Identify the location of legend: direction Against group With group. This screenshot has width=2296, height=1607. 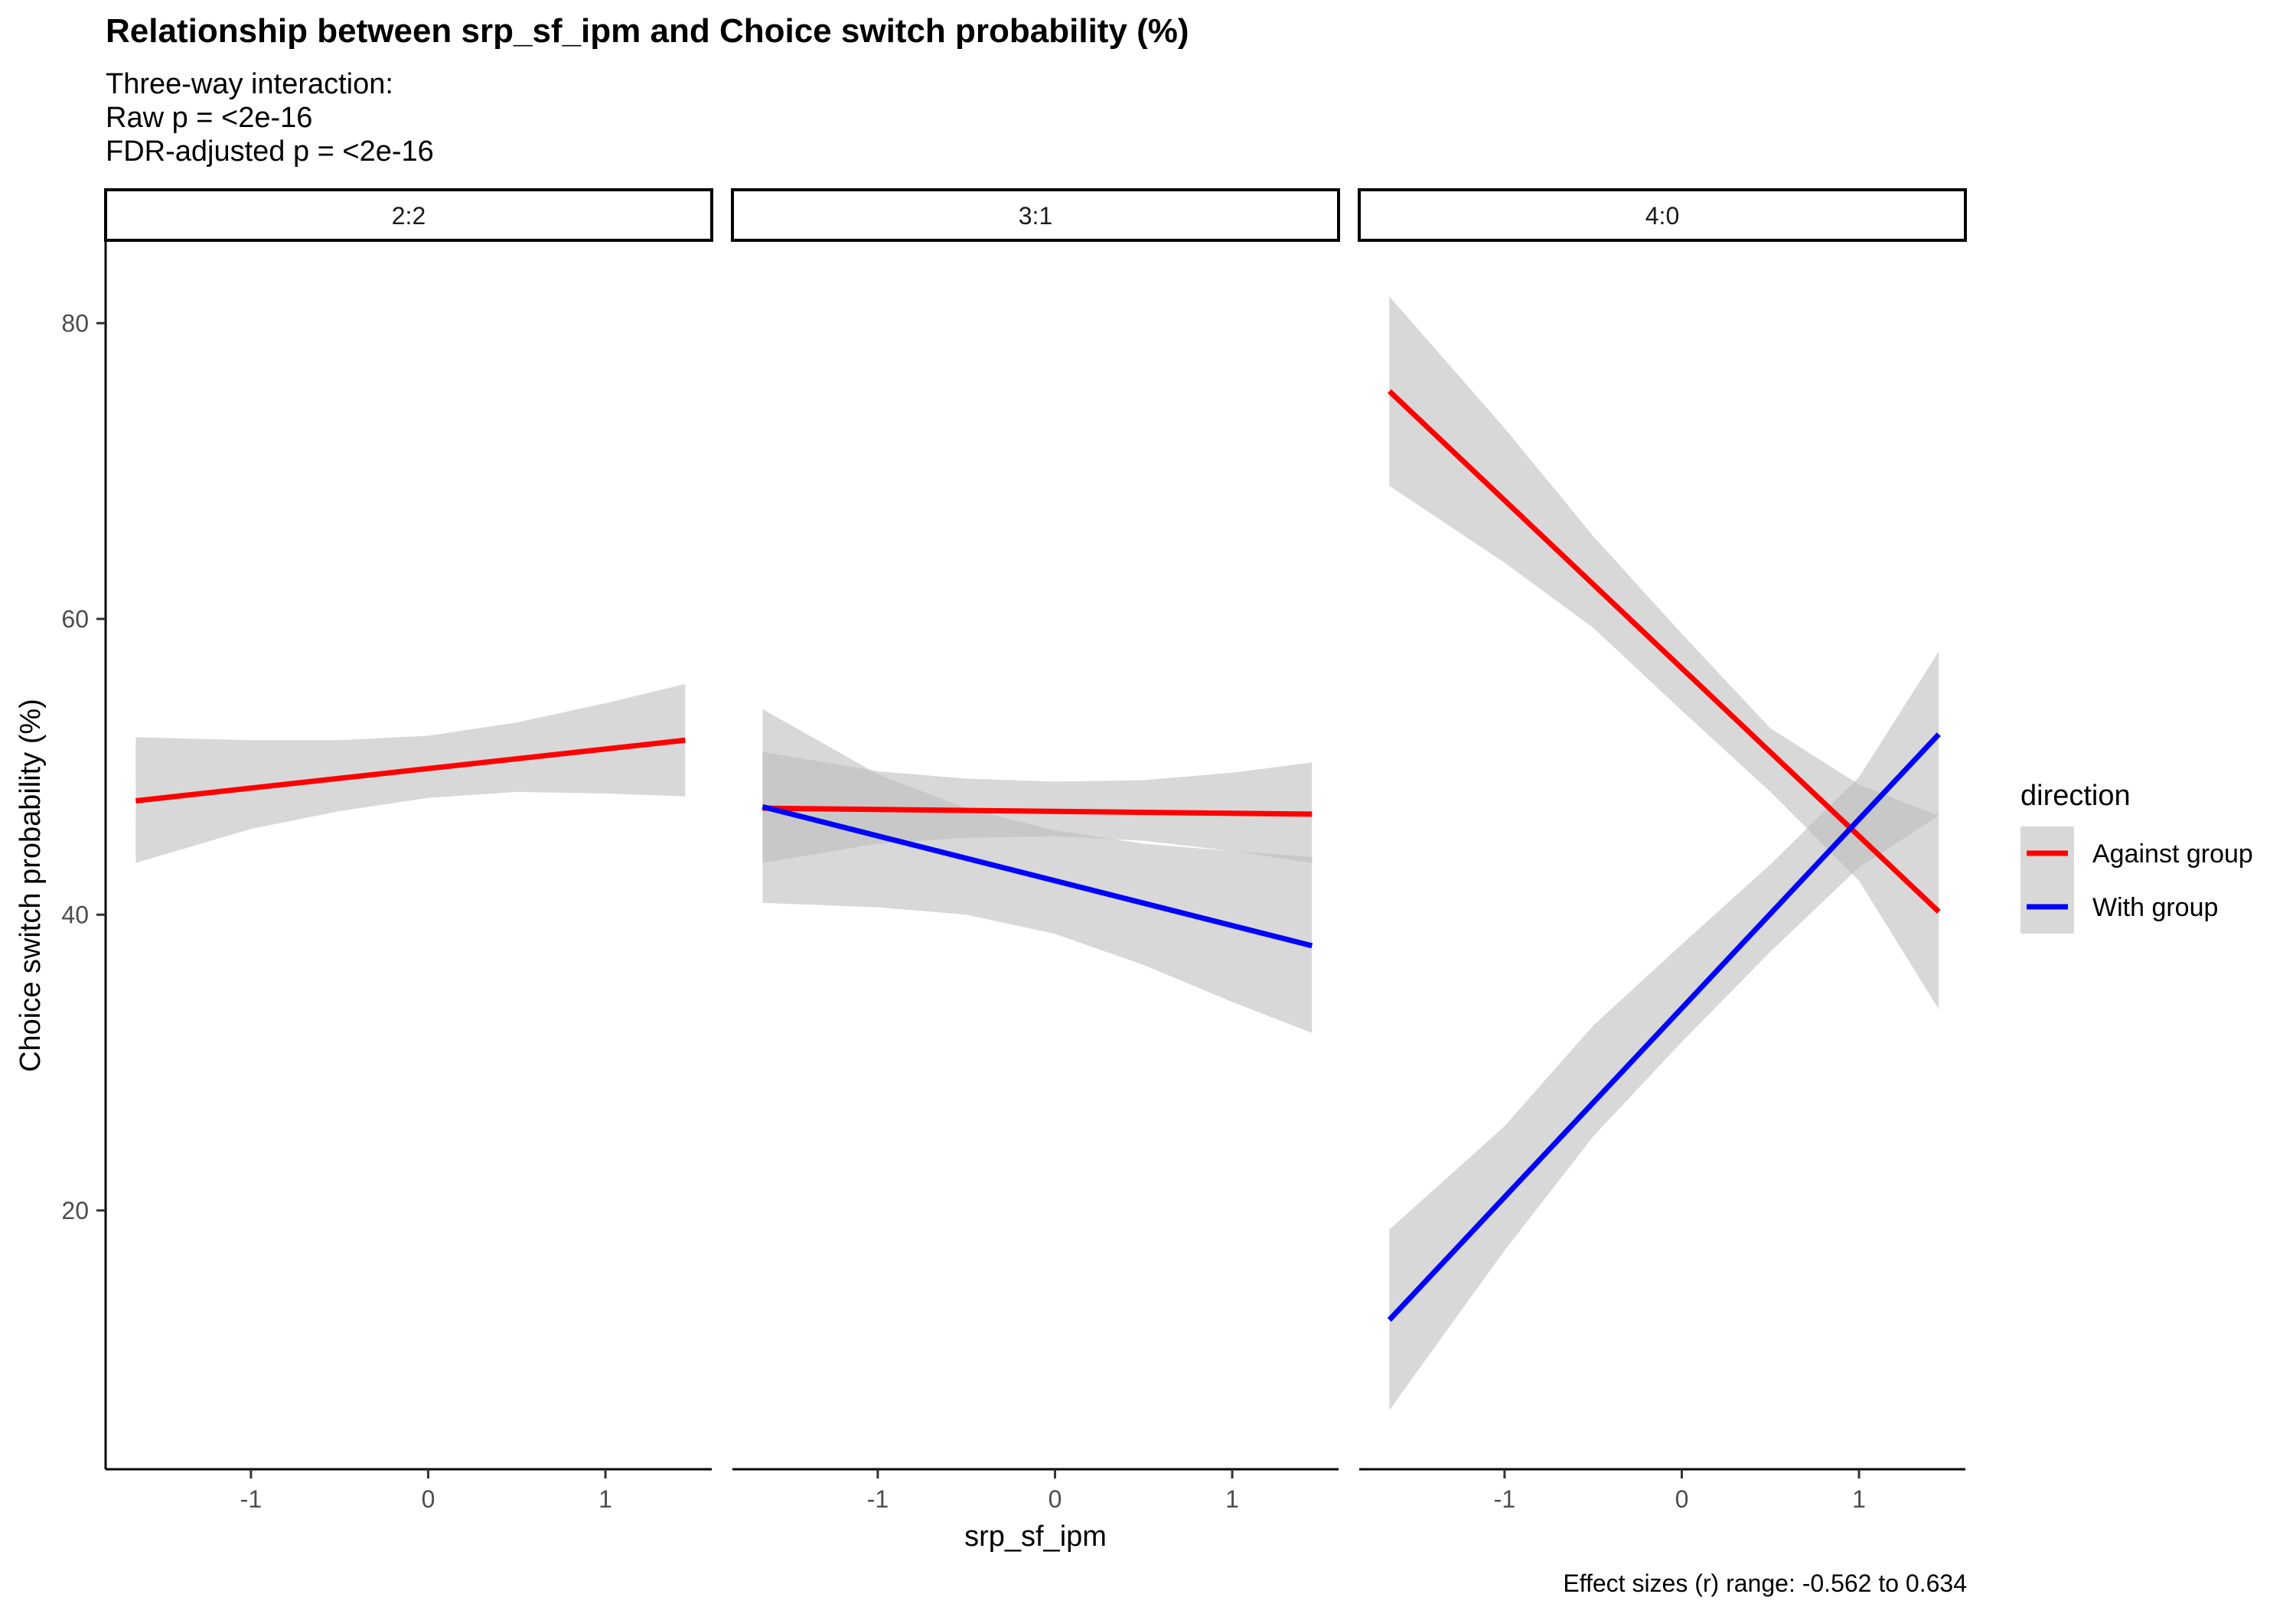
(2136, 857).